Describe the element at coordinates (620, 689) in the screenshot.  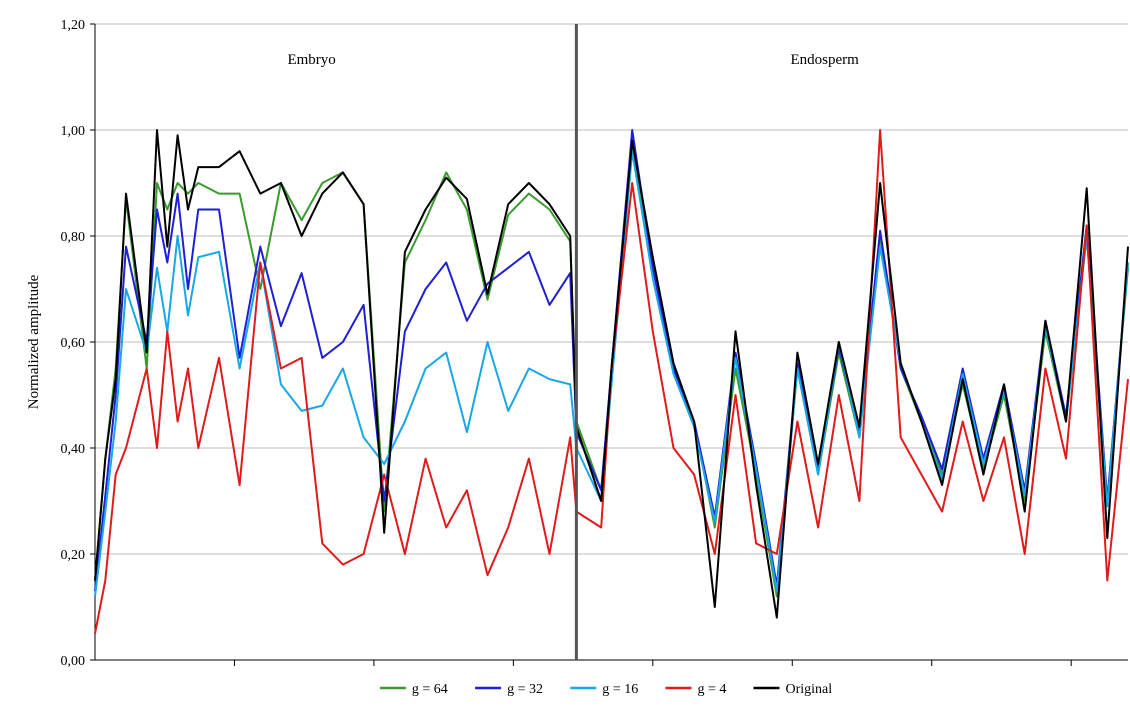
I see `legend-label-g-16: g = 16` at that location.